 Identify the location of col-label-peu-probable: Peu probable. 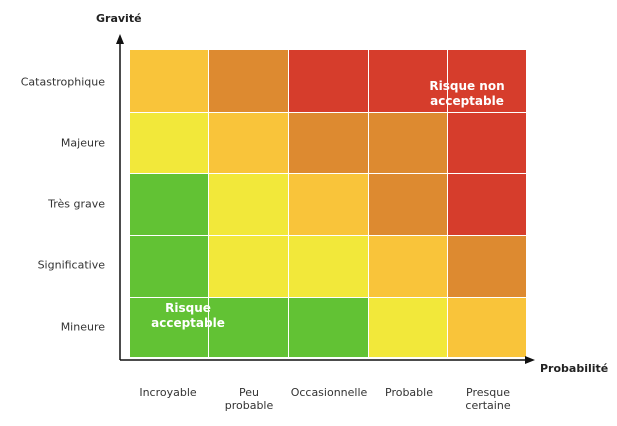
(249, 399).